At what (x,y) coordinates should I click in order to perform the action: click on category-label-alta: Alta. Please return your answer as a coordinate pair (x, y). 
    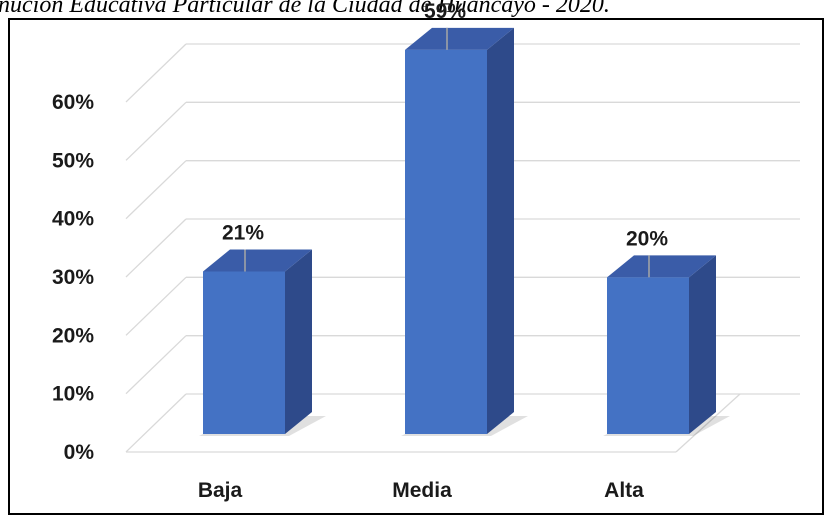
    Looking at the image, I should click on (624, 490).